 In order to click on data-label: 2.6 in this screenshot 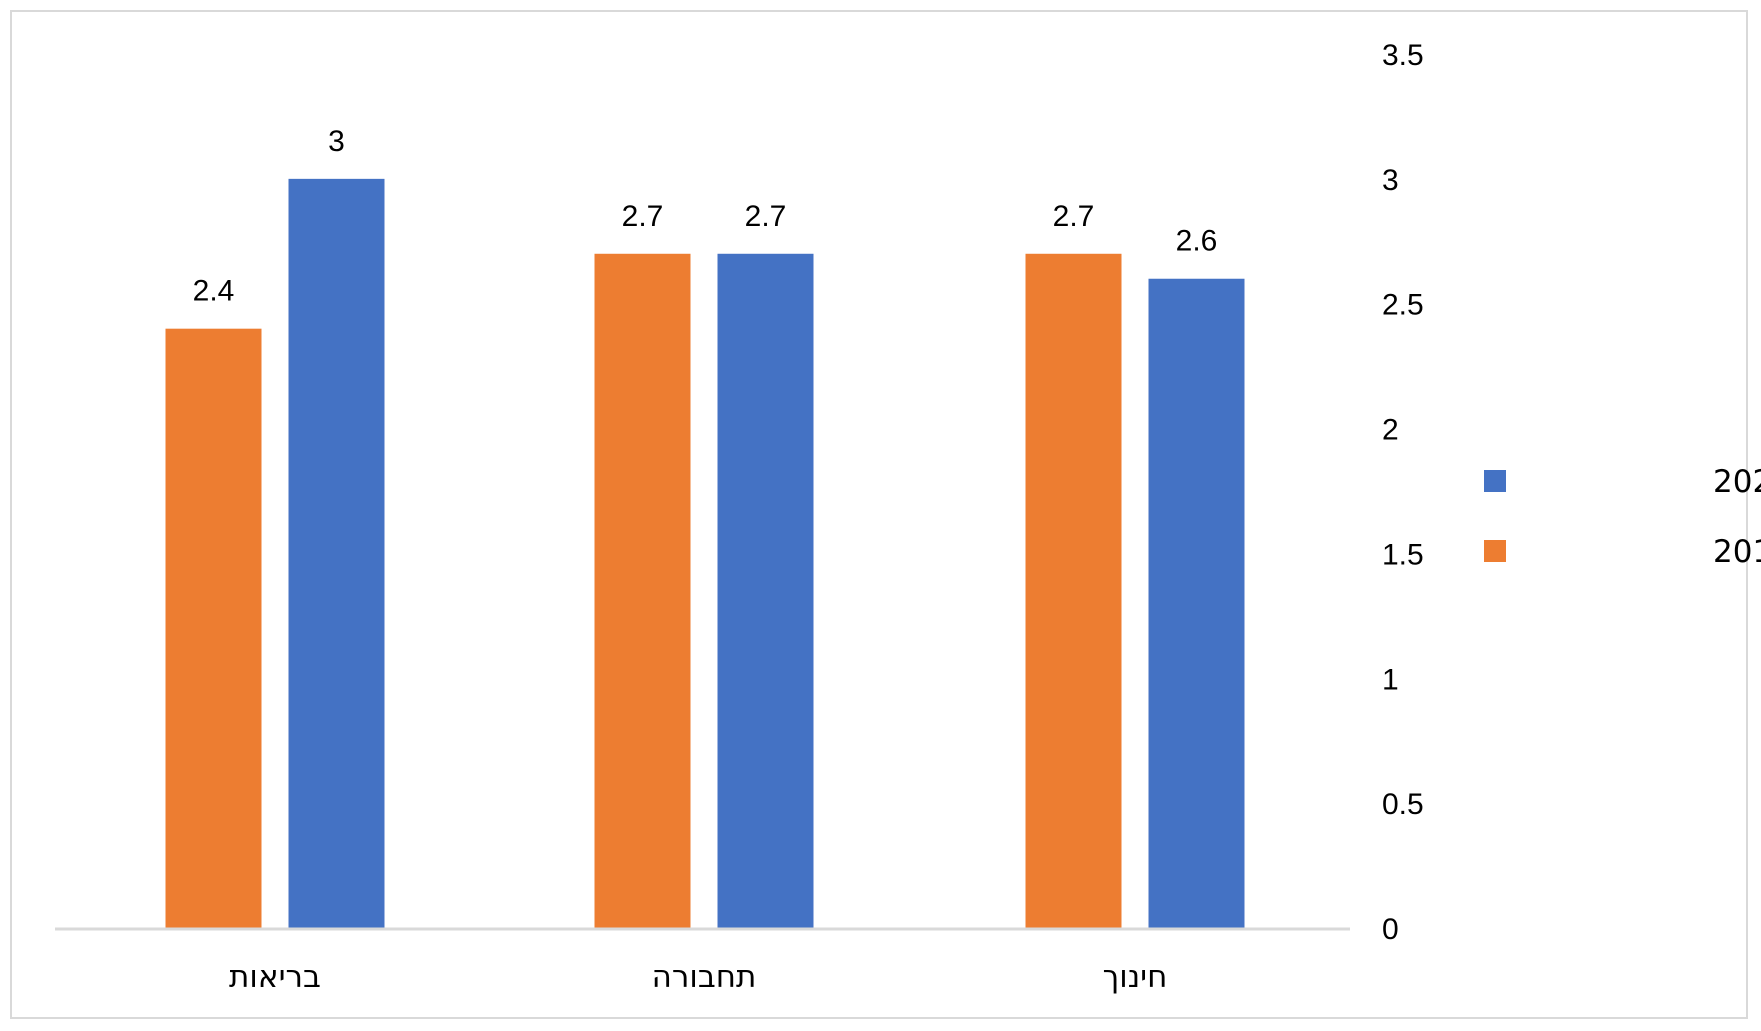, I will do `click(1197, 241)`.